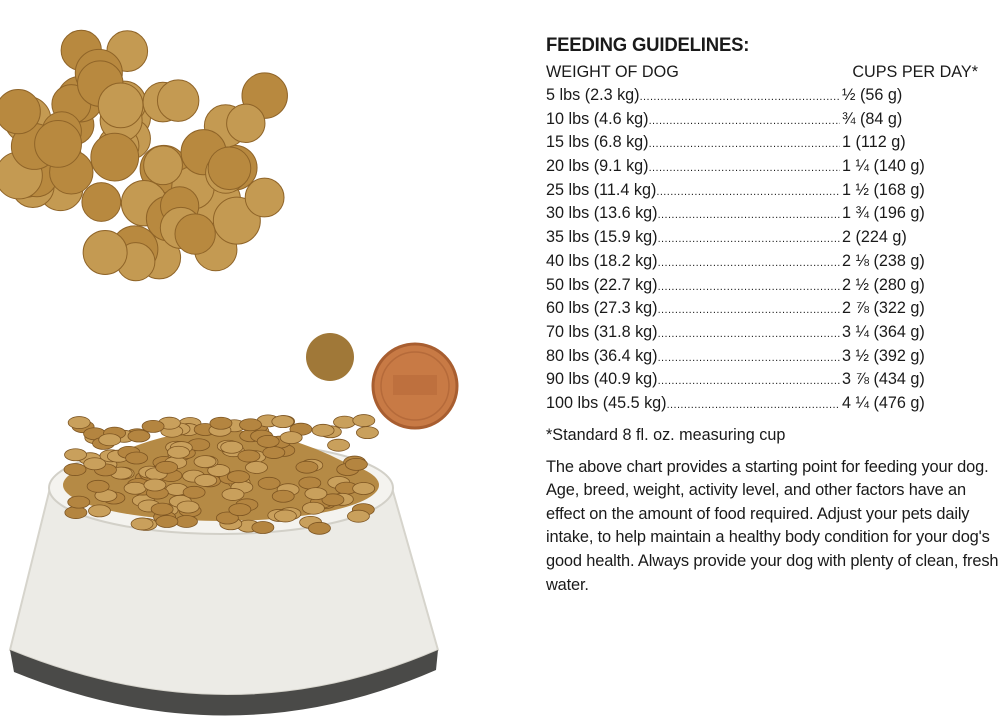  I want to click on table-row: 15 lbs (6.8 kg) 1 (112 g), so click(746, 143).